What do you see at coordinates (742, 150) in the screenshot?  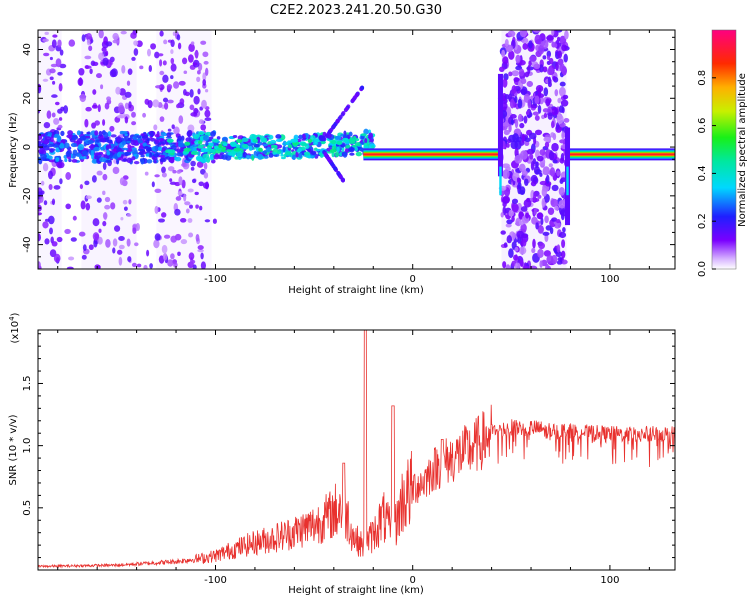 I see `colorbar-label: Normalized spectral amplitude` at bounding box center [742, 150].